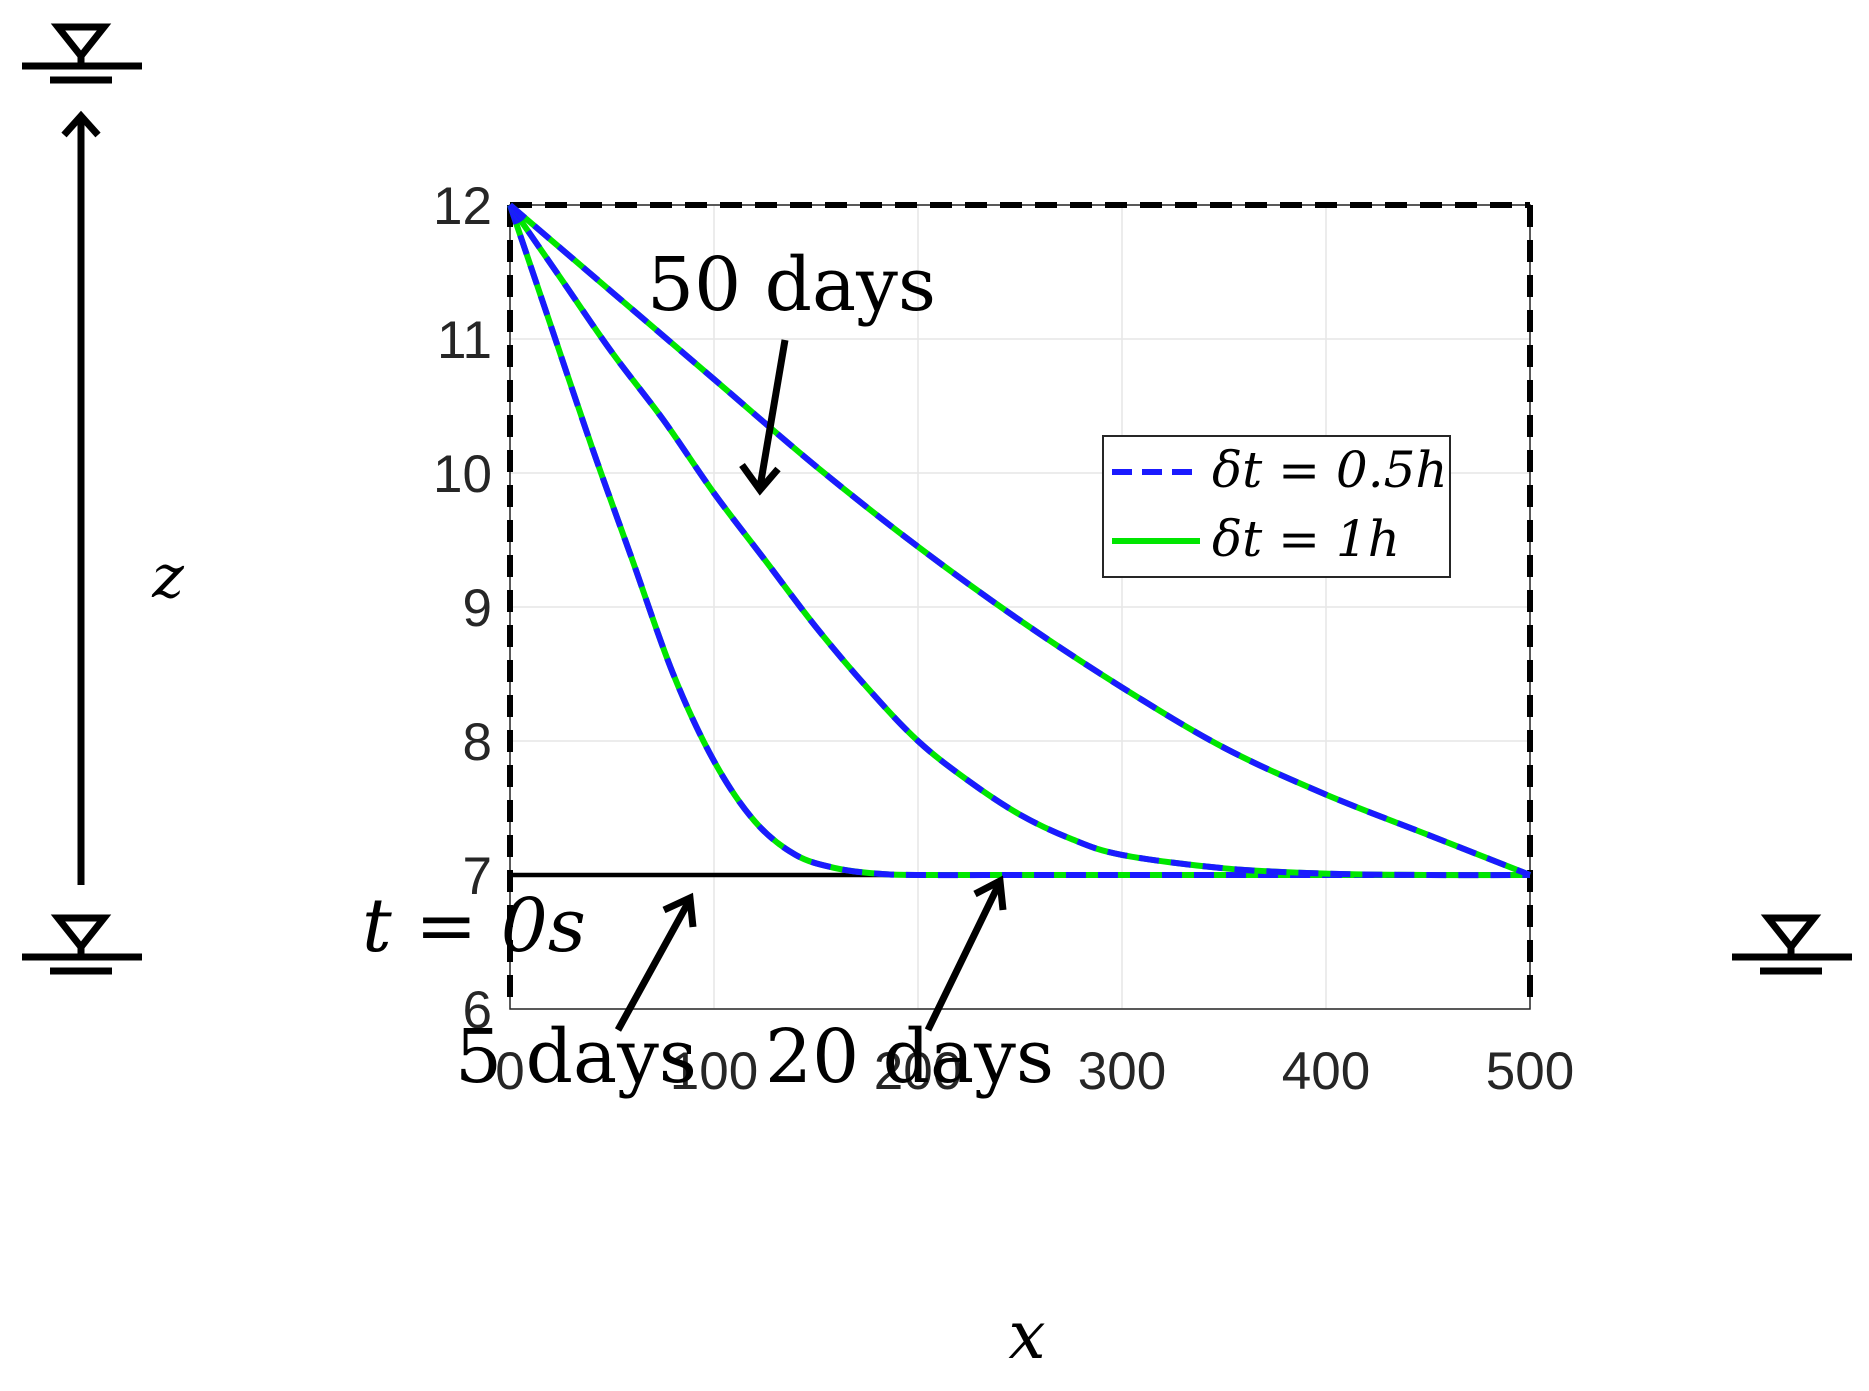 Image resolution: width=1869 pixels, height=1391 pixels. Describe the element at coordinates (103, 499) in the screenshot. I see `left-boundary: z` at that location.